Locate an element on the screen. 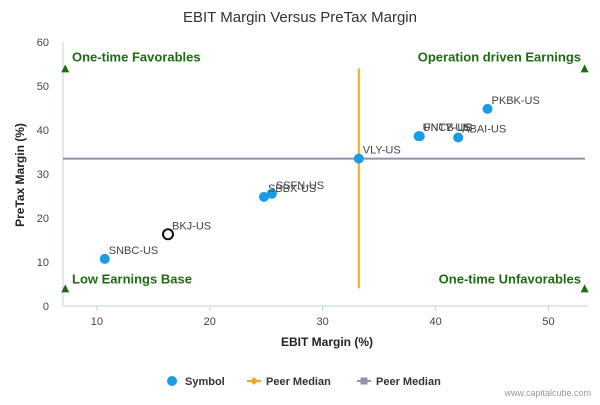 This screenshot has height=405, width=600. legend-symbol-circle-icon is located at coordinates (172, 381).